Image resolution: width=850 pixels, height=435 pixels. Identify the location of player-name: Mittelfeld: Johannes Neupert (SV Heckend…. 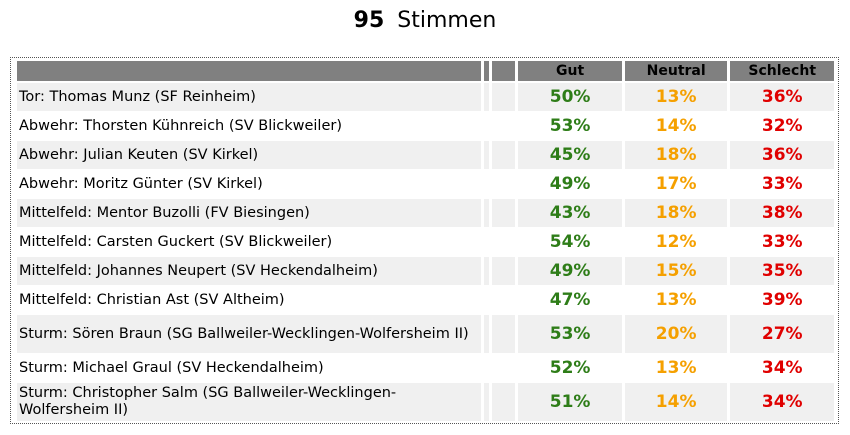
(249, 271).